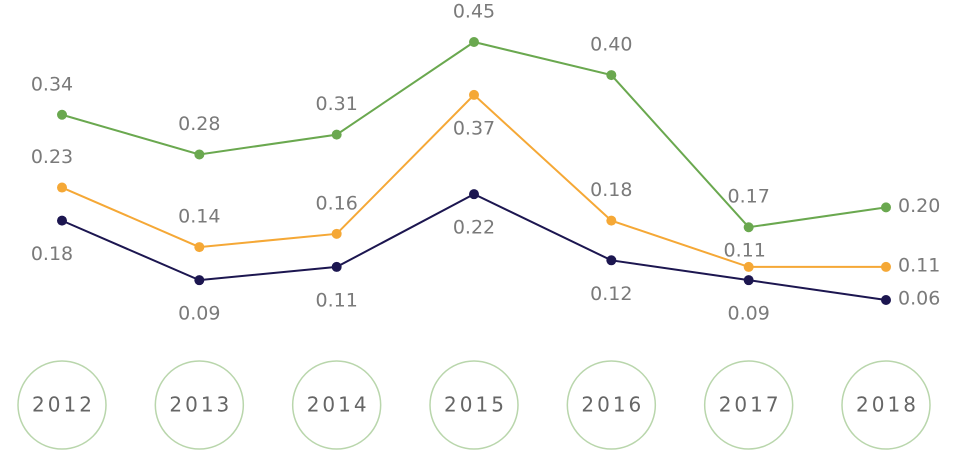 The height and width of the screenshot is (450, 964). I want to click on data-label: 0.20, so click(919, 206).